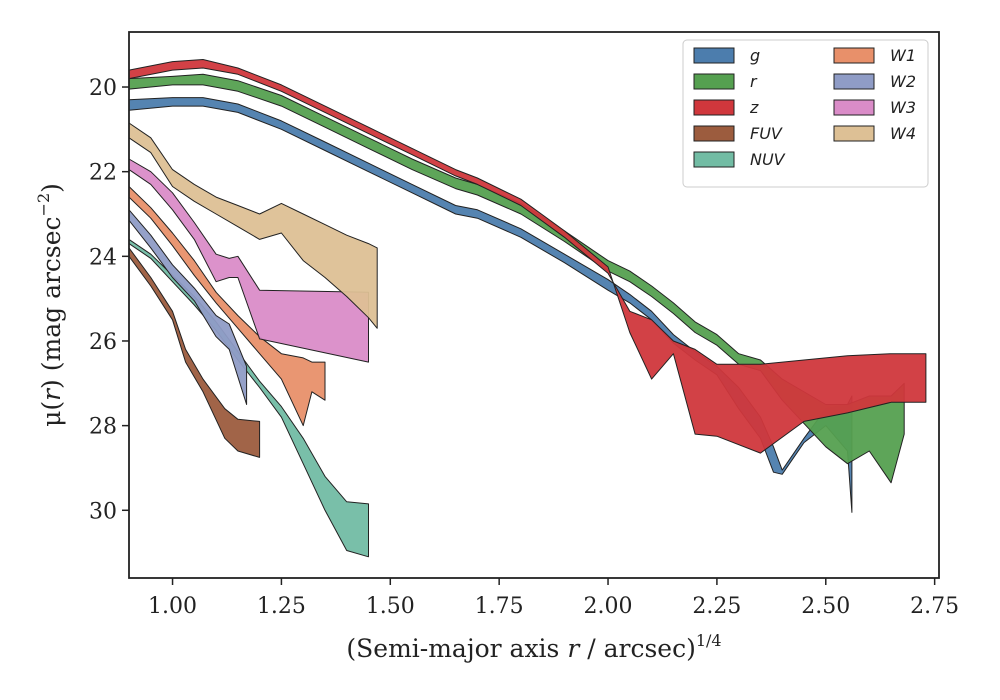 The height and width of the screenshot is (700, 1000). What do you see at coordinates (188, 307) in the screenshot?
I see `band-w2` at bounding box center [188, 307].